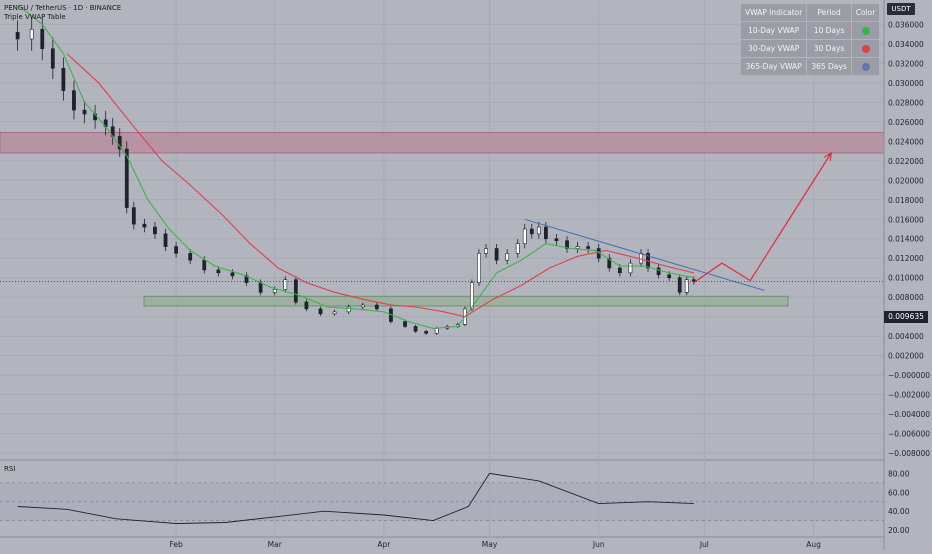 Image resolution: width=932 pixels, height=554 pixels. What do you see at coordinates (490, 544) in the screenshot?
I see `time-tick-label: May` at bounding box center [490, 544].